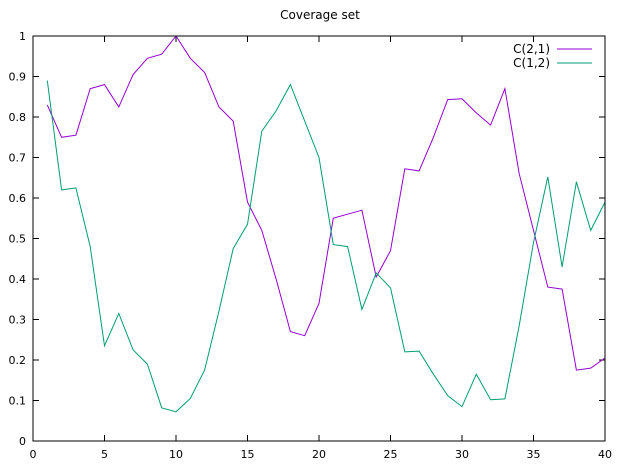 The width and height of the screenshot is (621, 467). Describe the element at coordinates (22, 441) in the screenshot. I see `y-tick-label: 0` at that location.